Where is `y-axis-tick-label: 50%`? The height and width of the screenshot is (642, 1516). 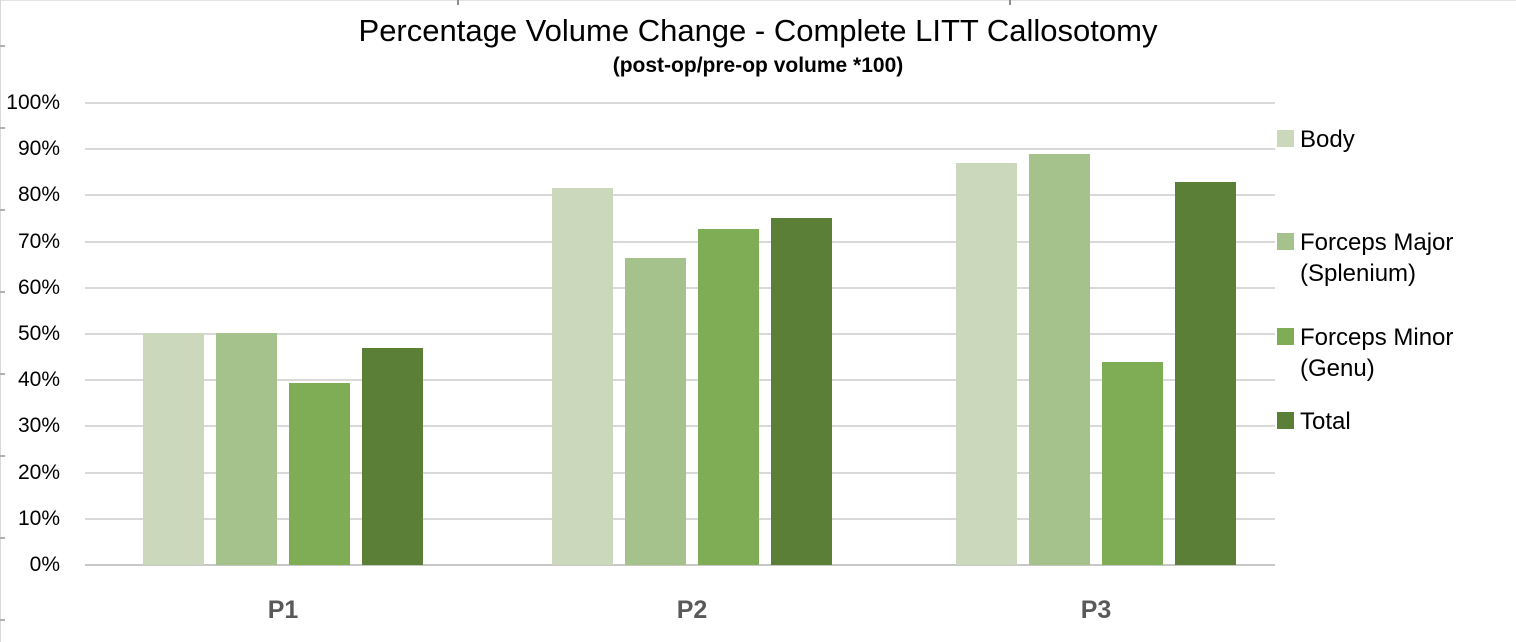 y-axis-tick-label: 50% is located at coordinates (38, 333).